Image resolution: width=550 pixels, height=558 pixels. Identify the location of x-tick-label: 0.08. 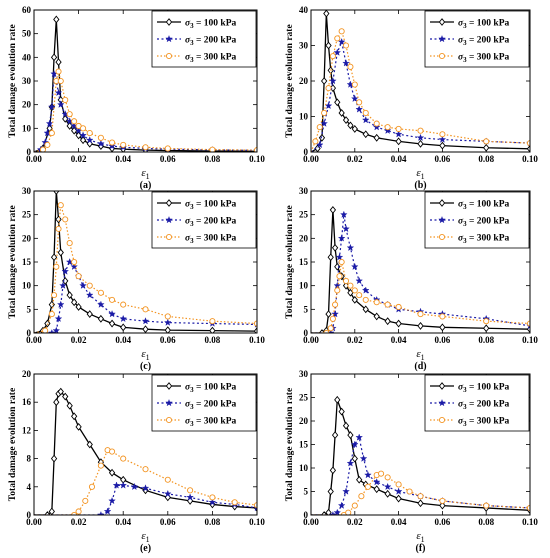
(213, 159).